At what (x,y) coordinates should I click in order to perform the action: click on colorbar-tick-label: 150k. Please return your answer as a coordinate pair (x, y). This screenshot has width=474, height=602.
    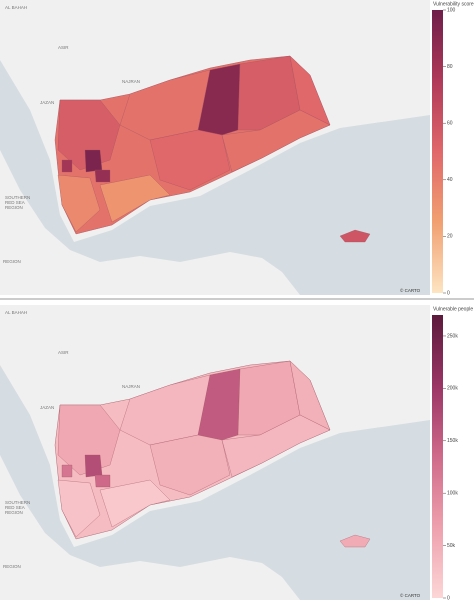
    Looking at the image, I should click on (452, 441).